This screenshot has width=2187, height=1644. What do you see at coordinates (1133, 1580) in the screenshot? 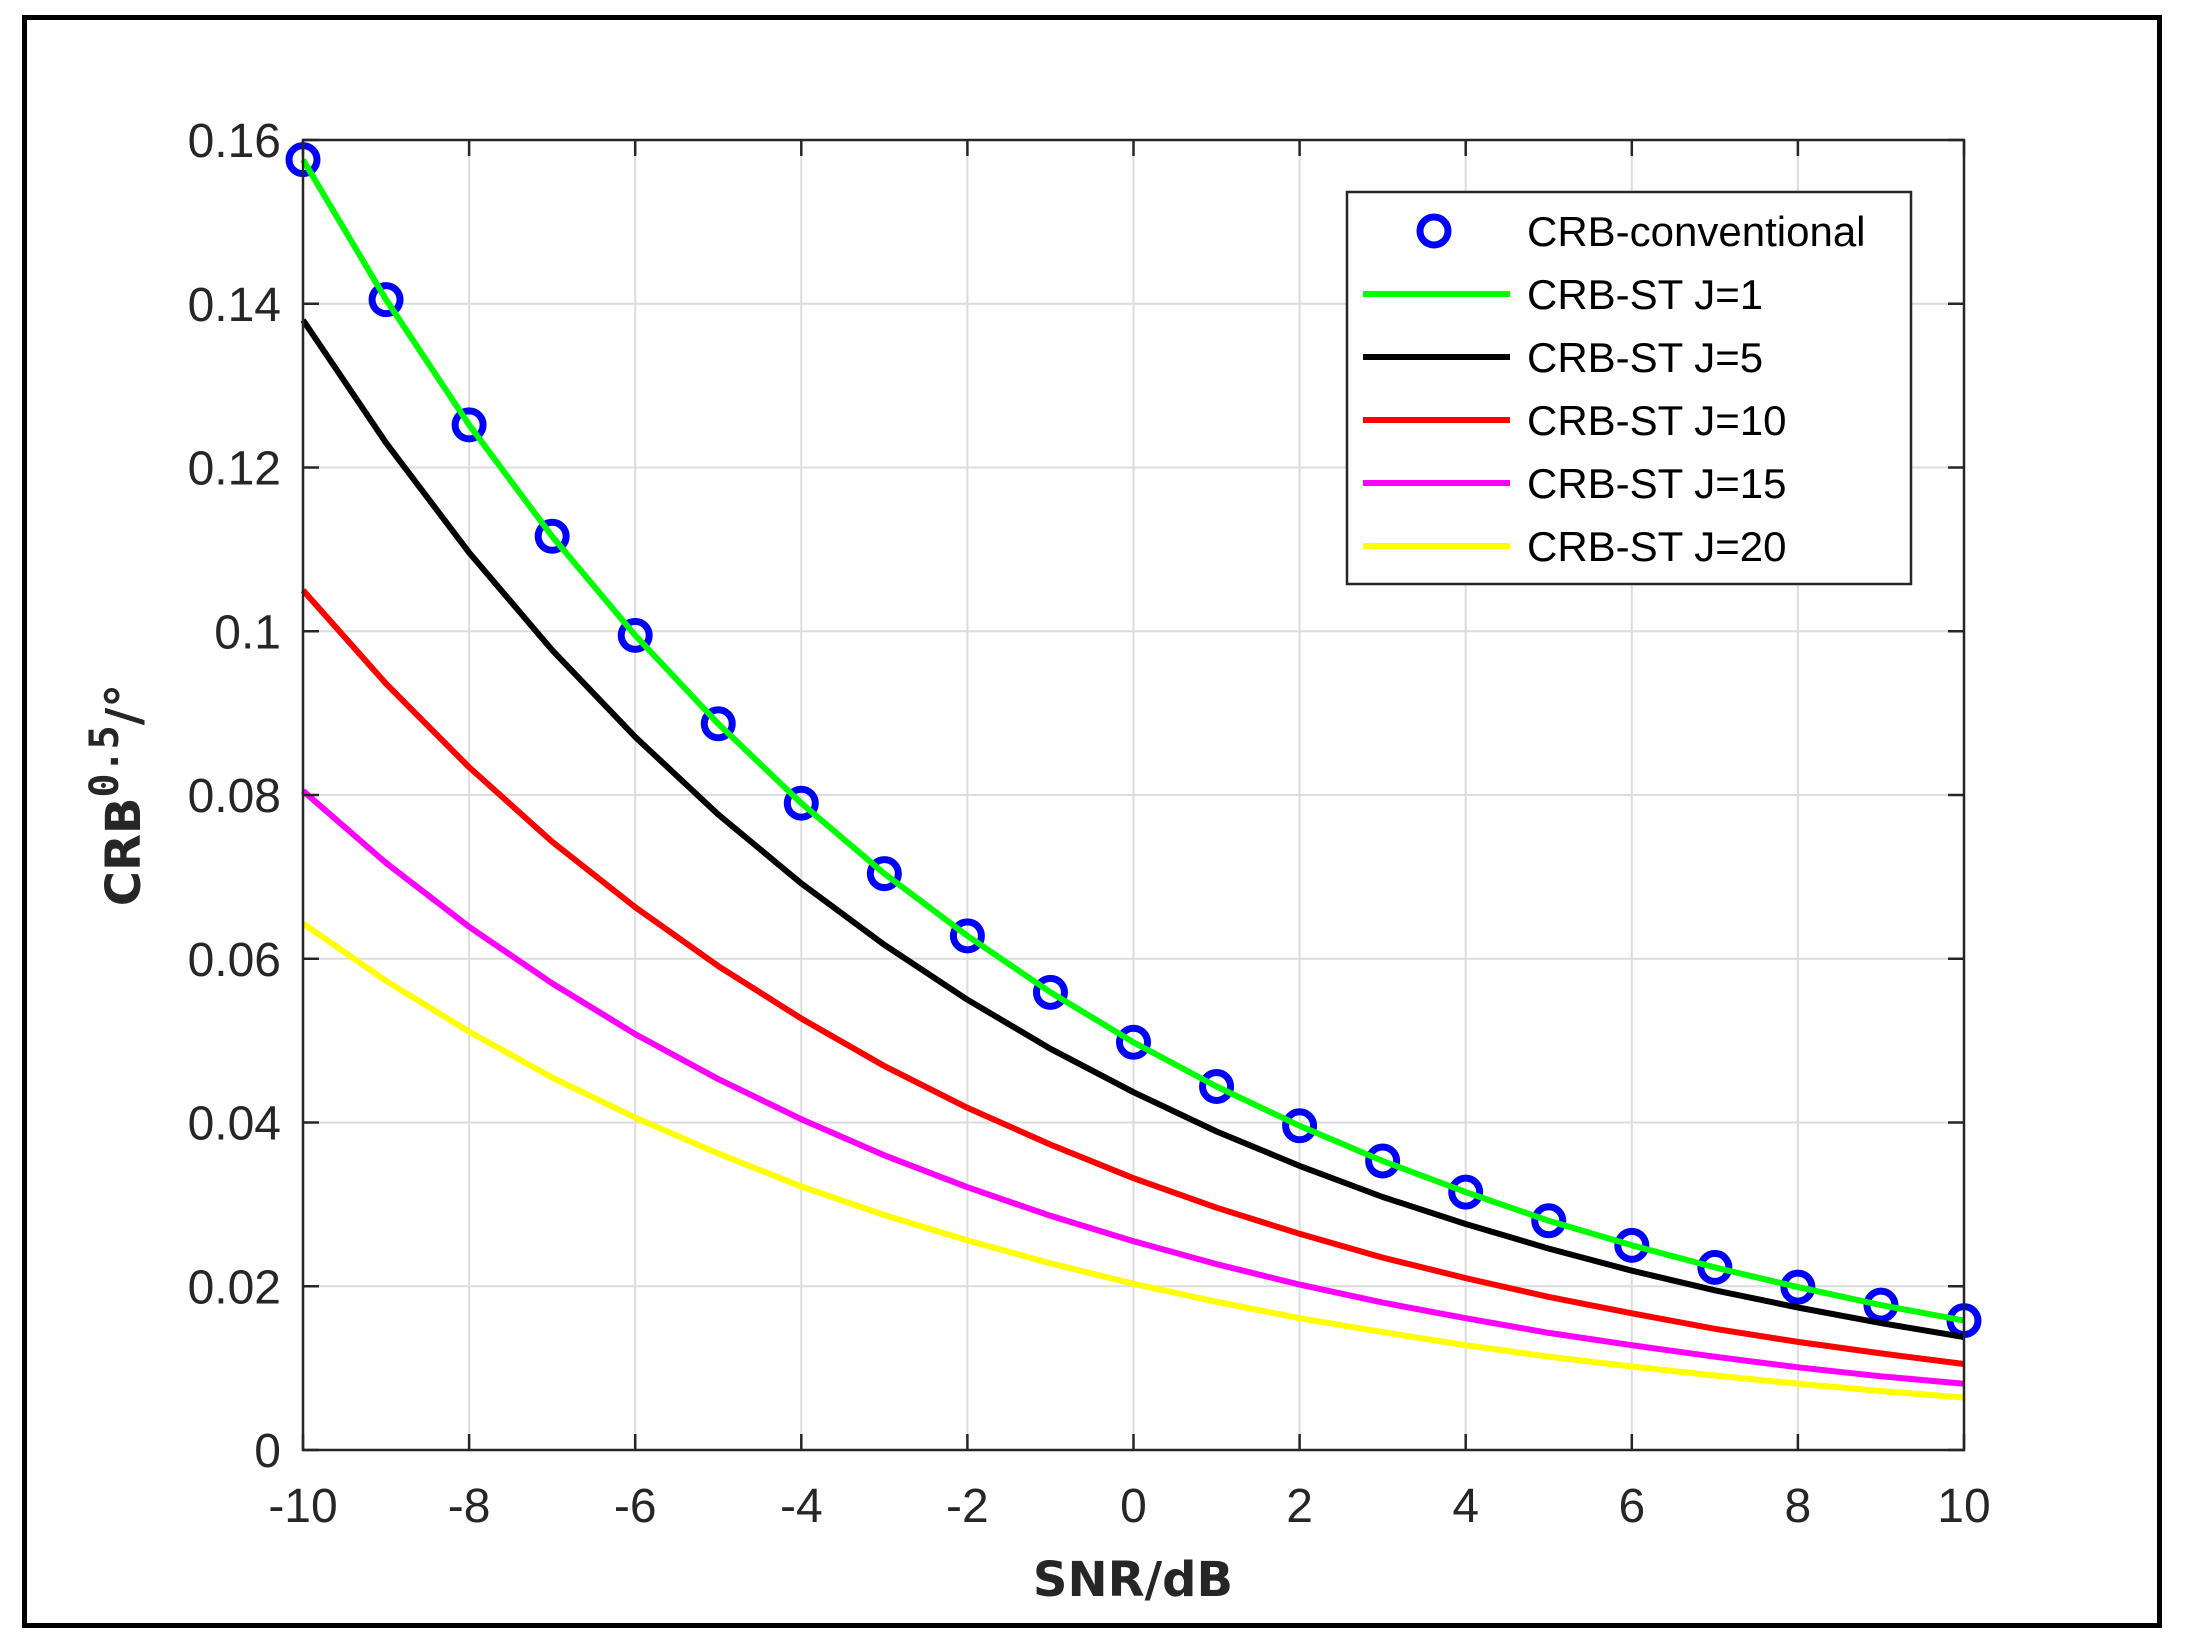
I see `x-axis-label: SNR/dB` at bounding box center [1133, 1580].